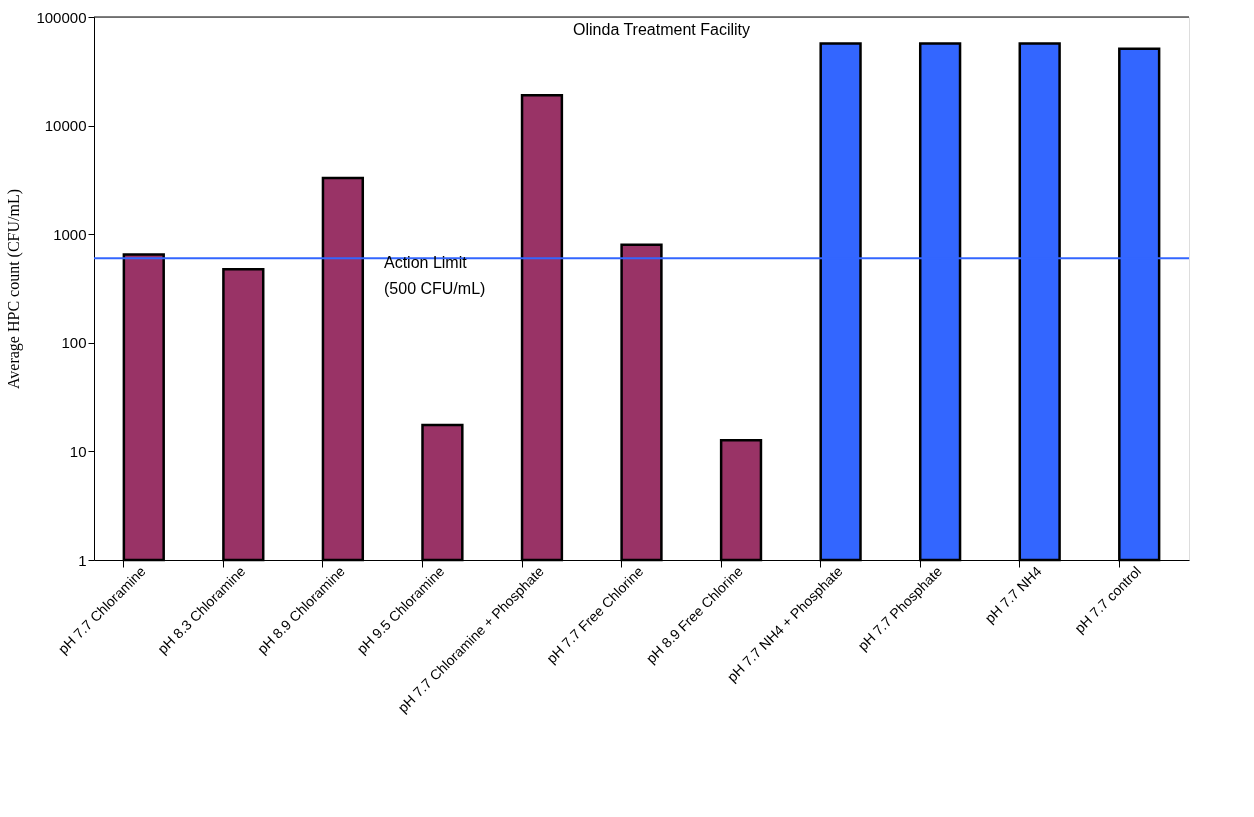  What do you see at coordinates (70, 234) in the screenshot?
I see `y-tick-label: 1000` at bounding box center [70, 234].